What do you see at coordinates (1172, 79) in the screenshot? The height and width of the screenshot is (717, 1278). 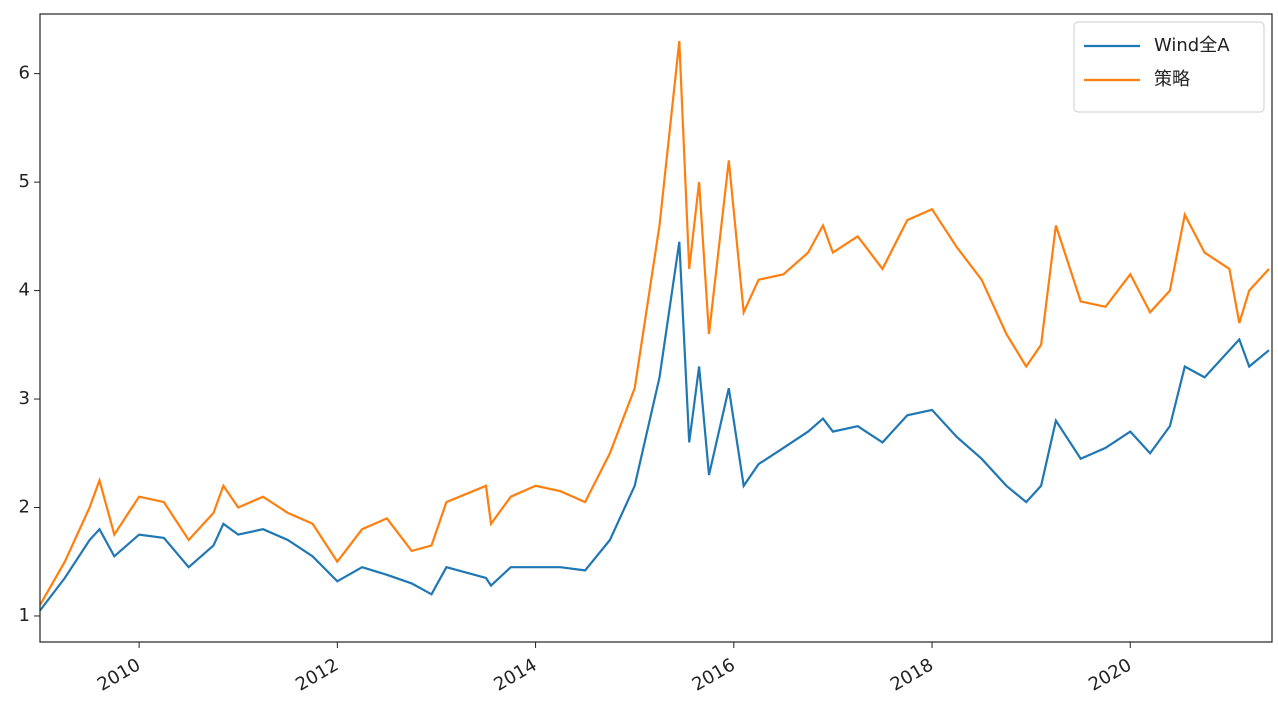 I see `legend-label: 策略` at bounding box center [1172, 79].